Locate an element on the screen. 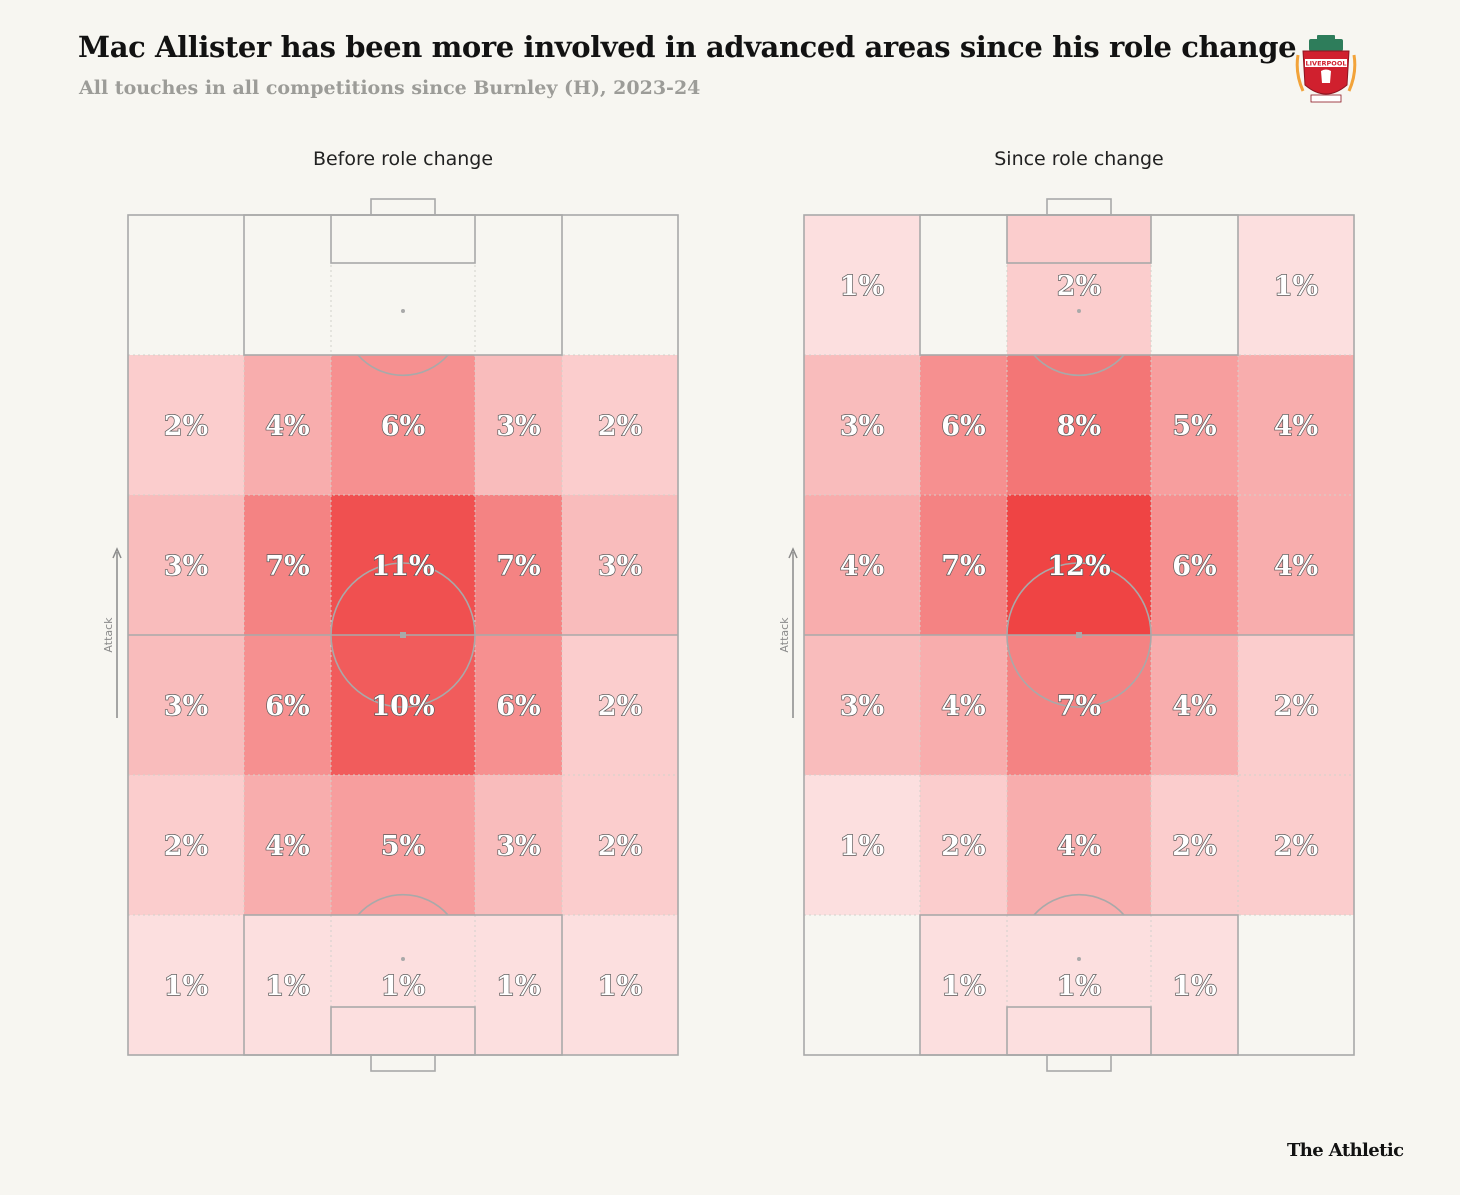 The width and height of the screenshot is (1460, 1195). panel-title: Before role change is located at coordinates (403, 159).